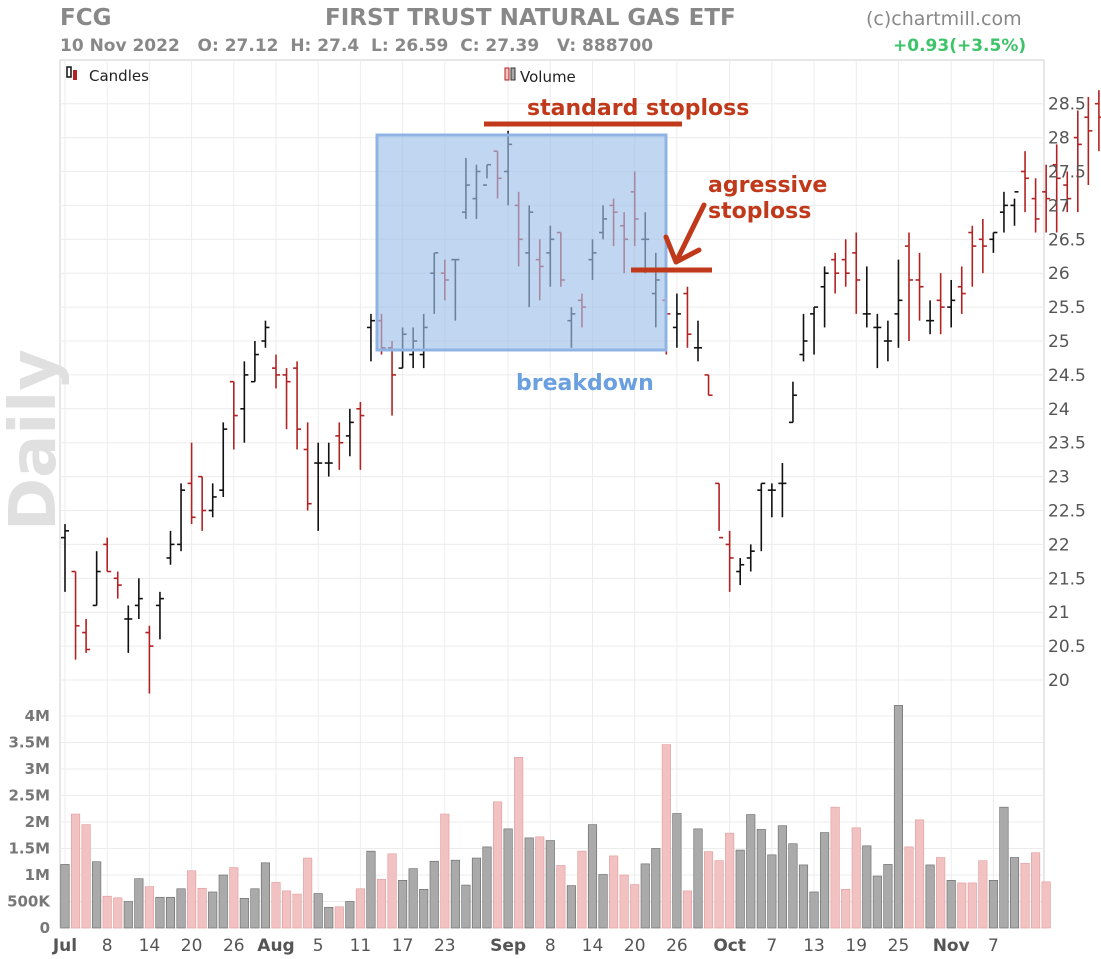  What do you see at coordinates (507, 74) in the screenshot?
I see `volume-legend-icon` at bounding box center [507, 74].